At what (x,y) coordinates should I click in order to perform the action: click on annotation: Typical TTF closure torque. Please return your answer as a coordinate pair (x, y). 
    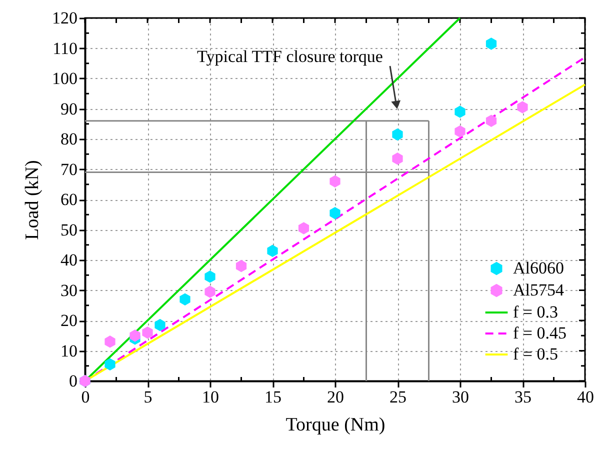
    Looking at the image, I should click on (290, 56).